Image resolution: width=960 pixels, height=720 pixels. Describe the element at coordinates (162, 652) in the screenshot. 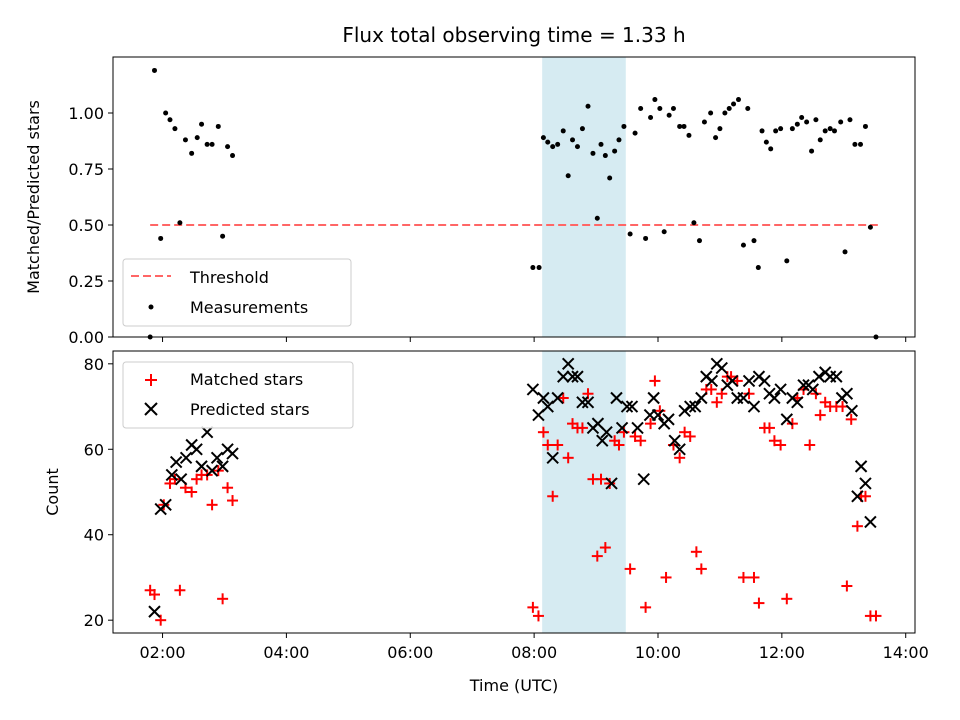

I see `x-tick-label: 02:00` at that location.